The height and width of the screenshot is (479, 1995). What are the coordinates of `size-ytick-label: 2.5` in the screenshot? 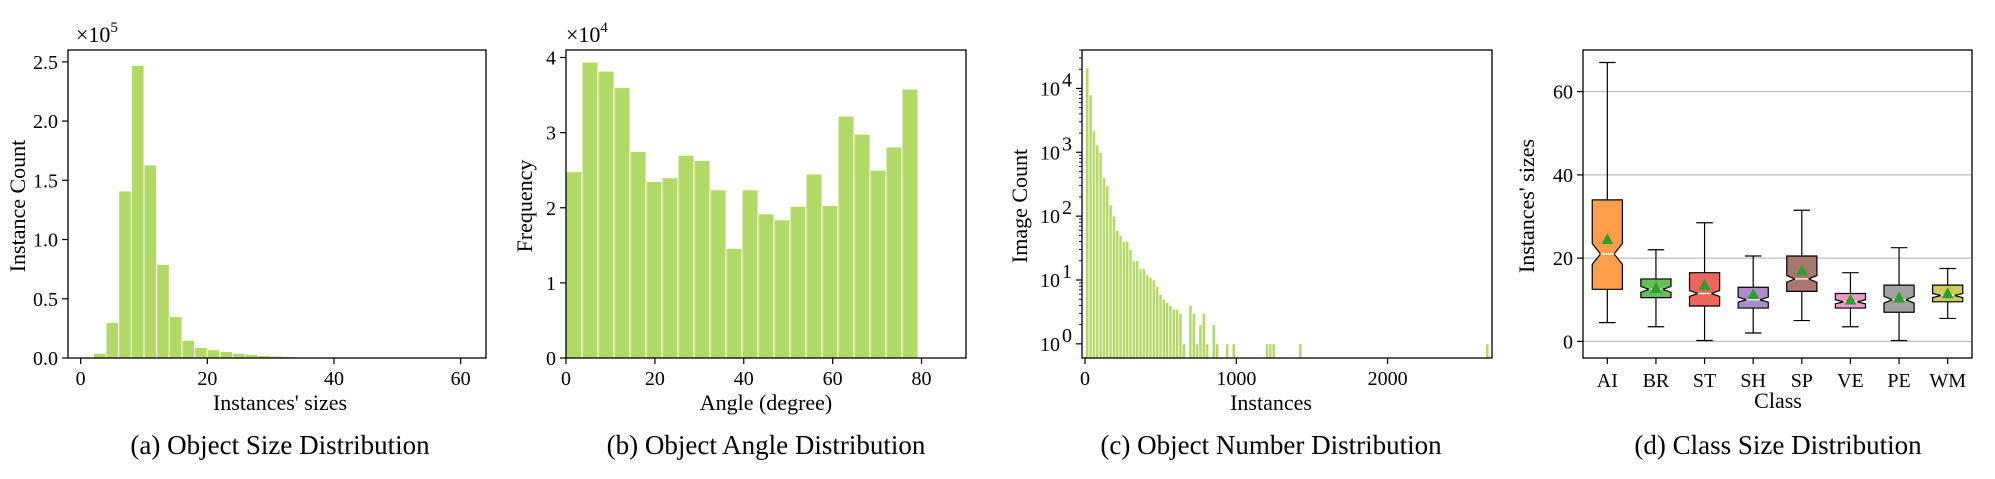 It's located at (45, 63).